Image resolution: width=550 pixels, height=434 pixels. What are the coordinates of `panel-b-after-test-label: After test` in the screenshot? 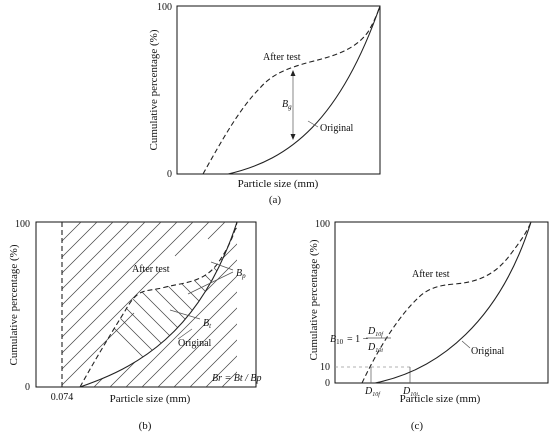 It's located at (151, 269).